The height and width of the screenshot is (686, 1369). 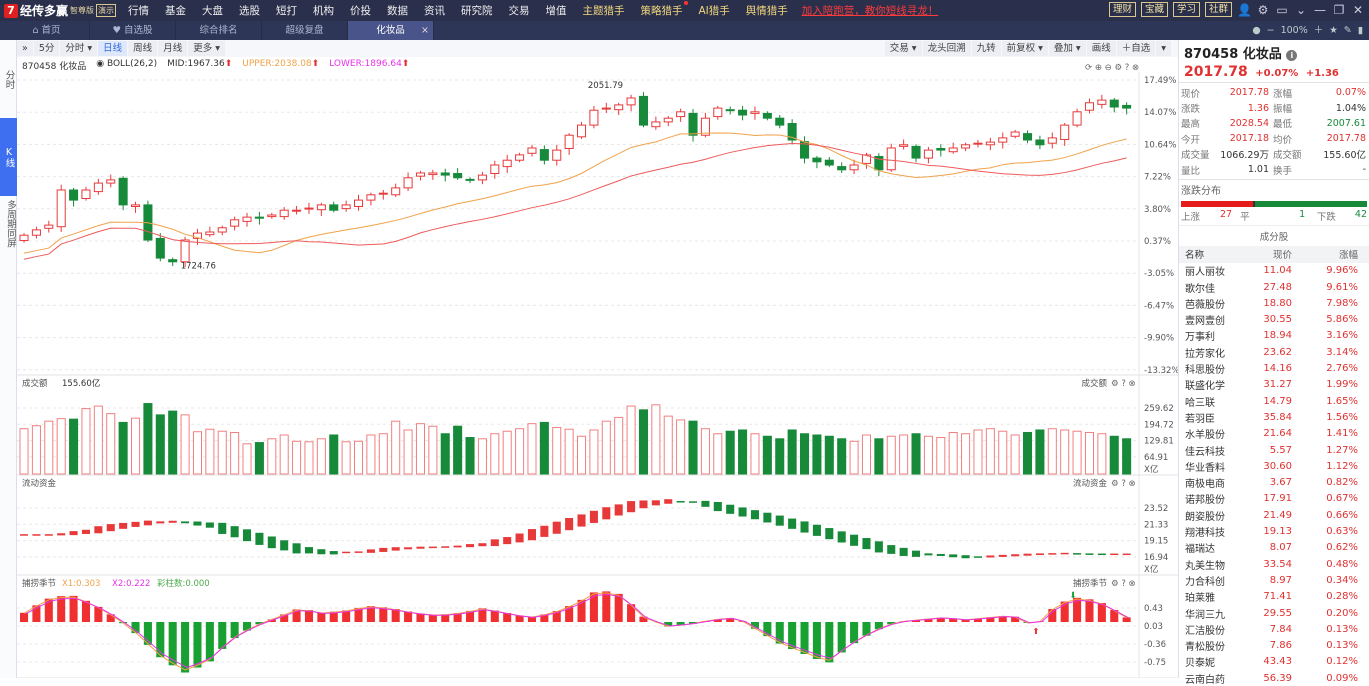 What do you see at coordinates (25, 48) in the screenshot?
I see `collapse-icon: »` at bounding box center [25, 48].